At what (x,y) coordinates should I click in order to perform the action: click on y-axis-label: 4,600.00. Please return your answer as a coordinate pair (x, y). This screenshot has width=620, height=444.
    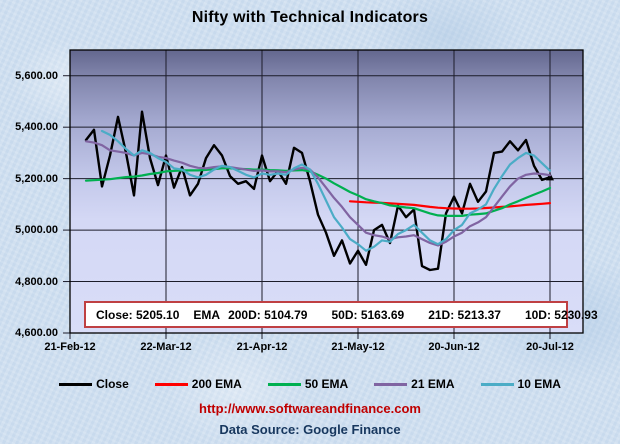
    Looking at the image, I should click on (36, 333).